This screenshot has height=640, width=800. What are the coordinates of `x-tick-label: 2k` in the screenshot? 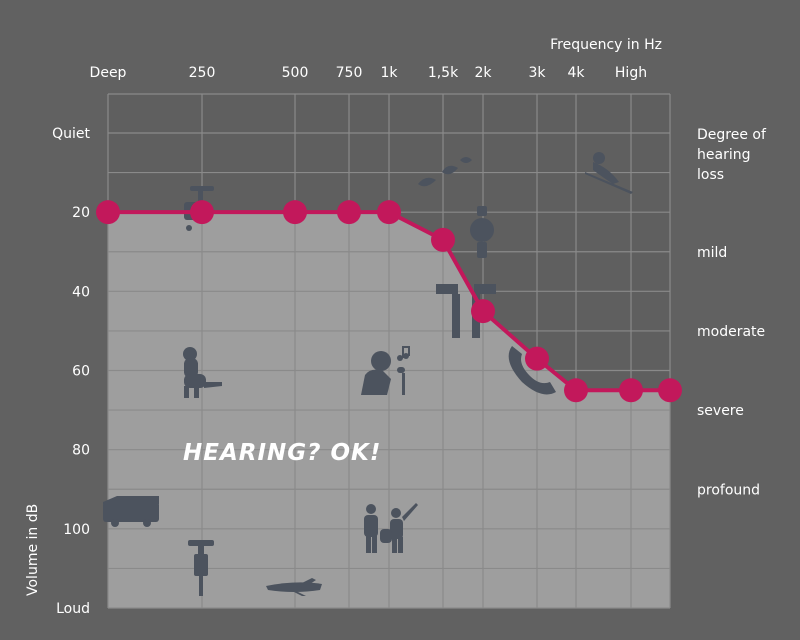 It's located at (483, 73).